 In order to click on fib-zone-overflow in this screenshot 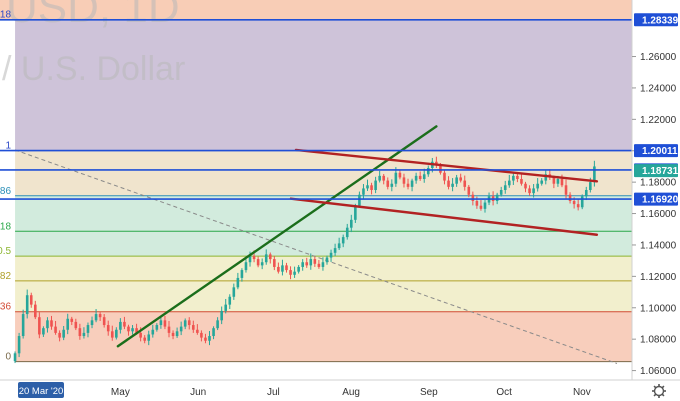, I will do `click(316, 10)`.